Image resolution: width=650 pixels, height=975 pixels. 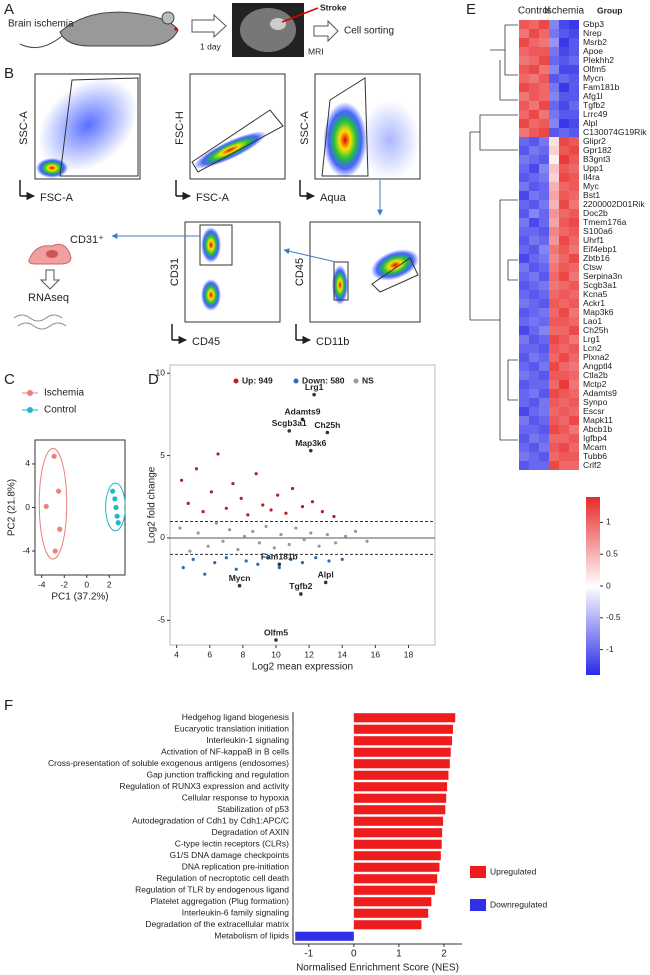 I want to click on gene-label: Crlf2, so click(x=592, y=465).